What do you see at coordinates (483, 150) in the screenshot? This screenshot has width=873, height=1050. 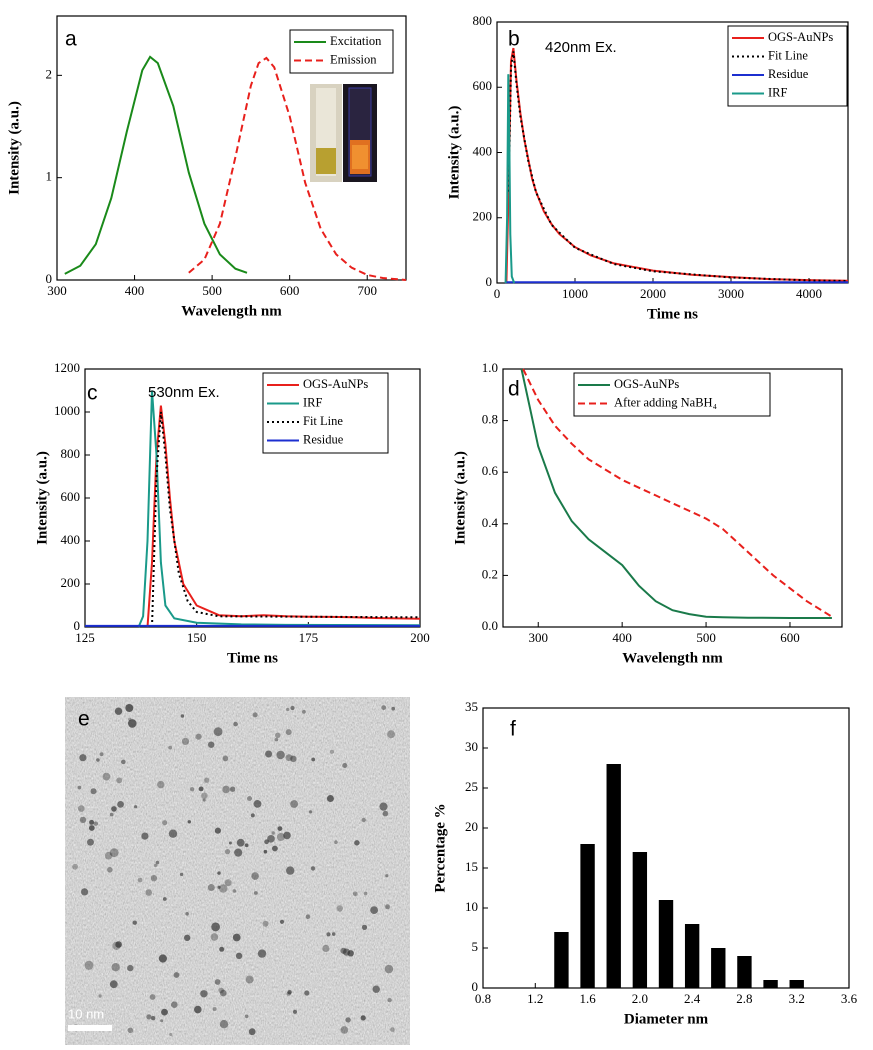 I see `y-tick-label: 400` at bounding box center [483, 150].